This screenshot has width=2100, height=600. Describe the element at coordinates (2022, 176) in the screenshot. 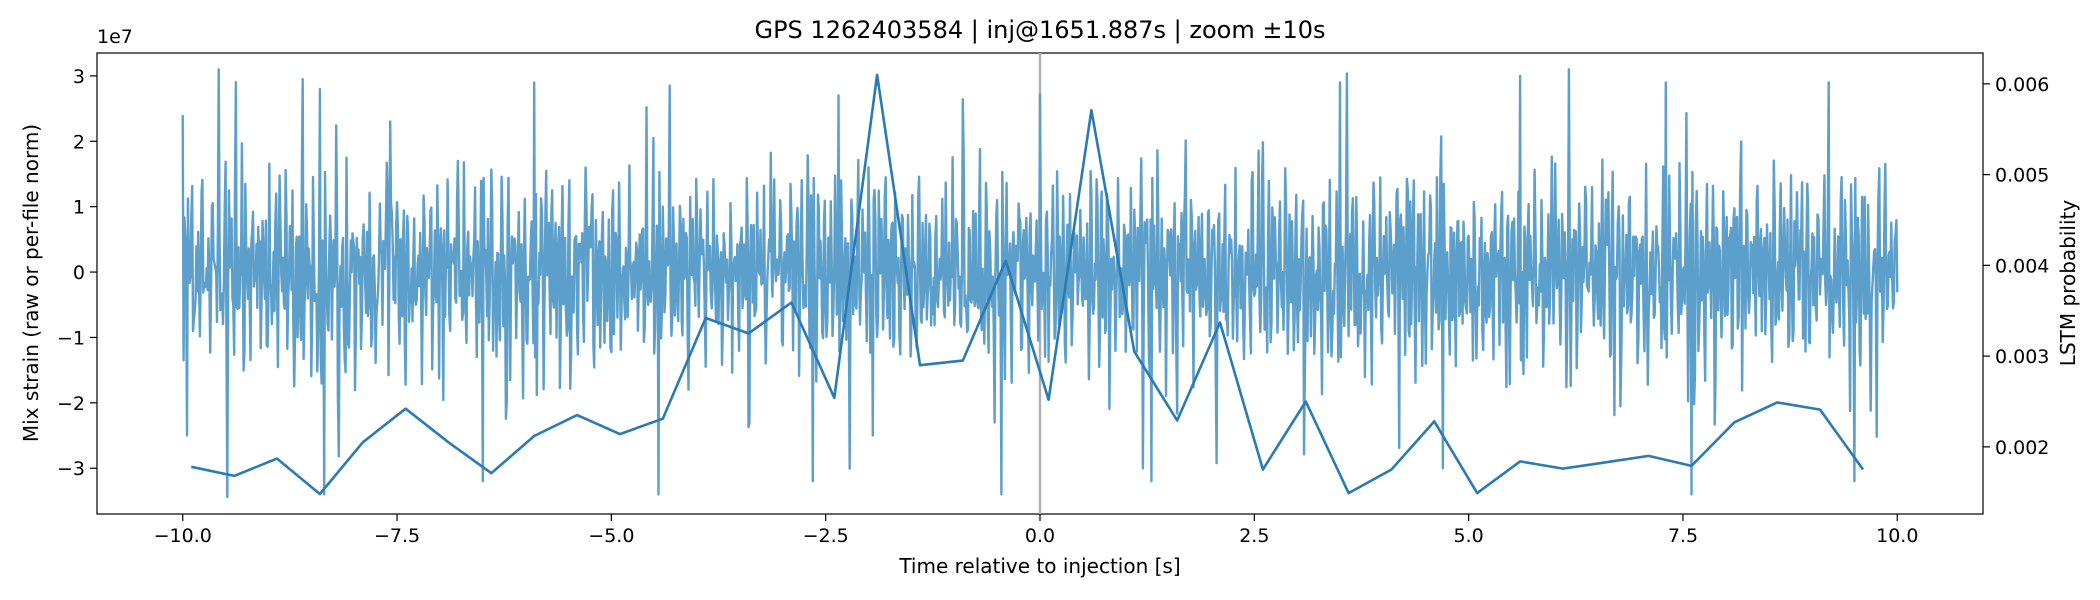

I see `right-y-tick-label: 0.005` at that location.